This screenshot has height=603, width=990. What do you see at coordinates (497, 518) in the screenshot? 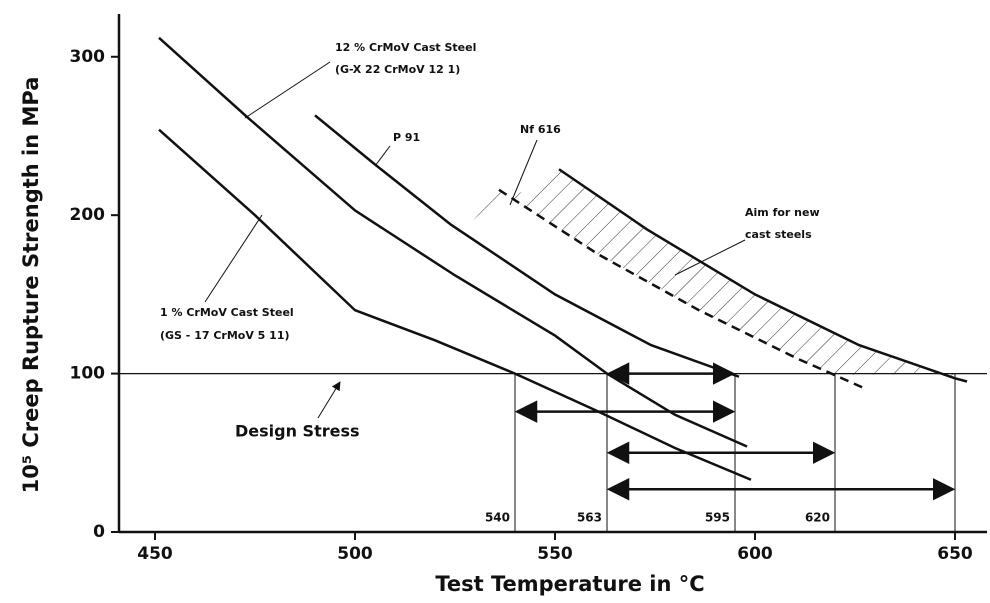
I see `temperature-label: 540` at bounding box center [497, 518].